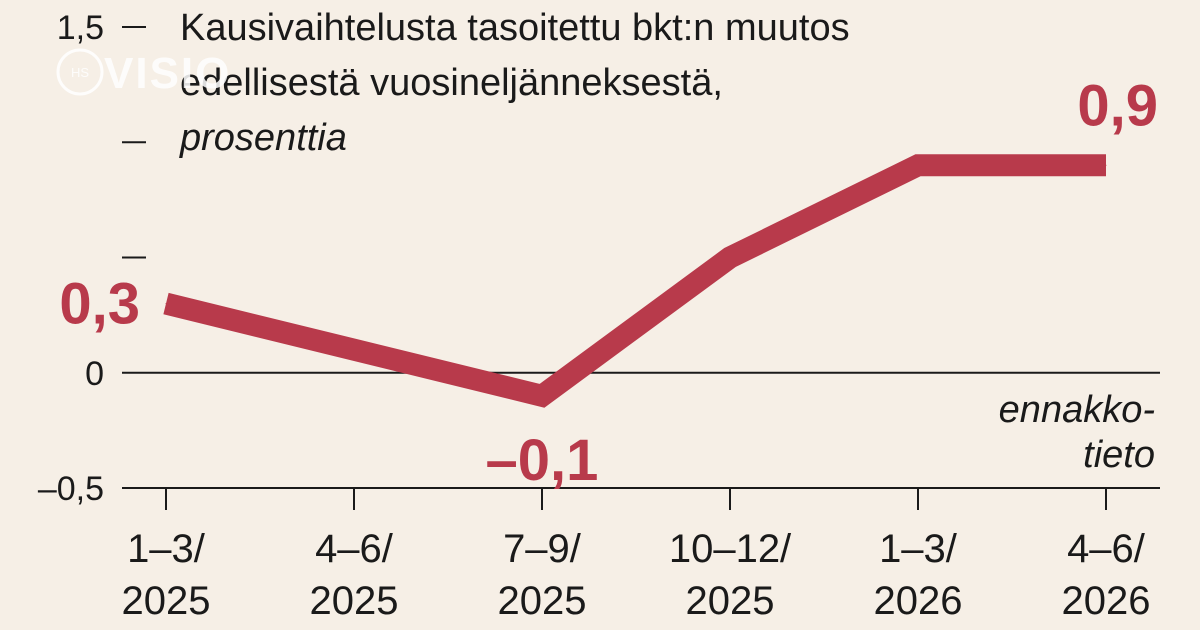 The height and width of the screenshot is (630, 1200). I want to click on x-tick-label: 7–9/2025, so click(542, 575).